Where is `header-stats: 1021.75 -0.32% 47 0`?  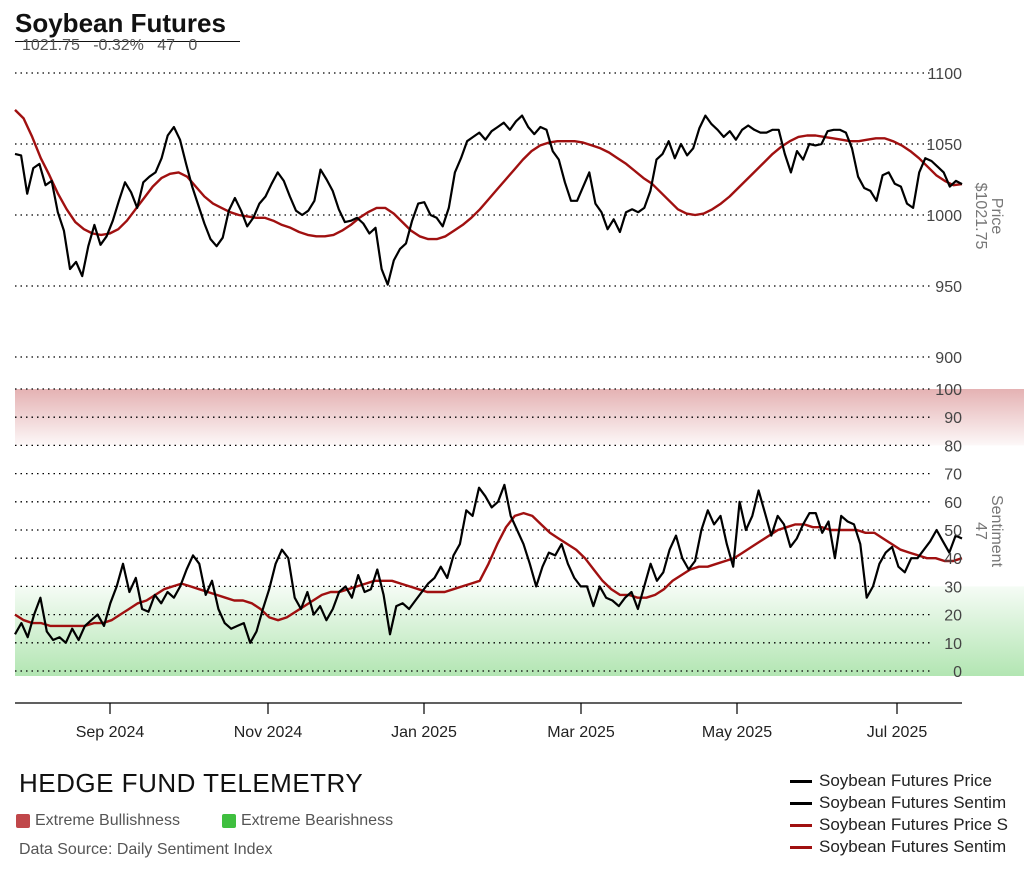
header-stats: 1021.75 -0.32% 47 0 is located at coordinates (109, 46).